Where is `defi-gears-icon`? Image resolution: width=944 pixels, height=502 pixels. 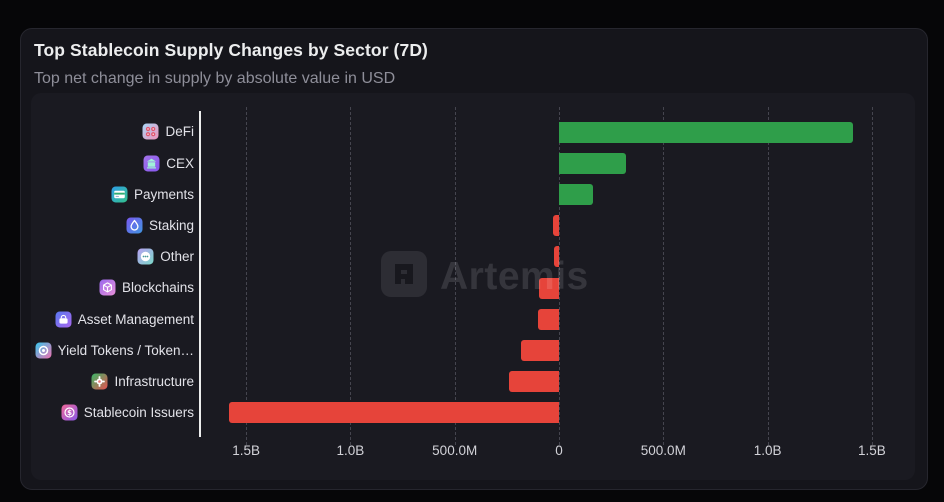
defi-gears-icon is located at coordinates (150, 131).